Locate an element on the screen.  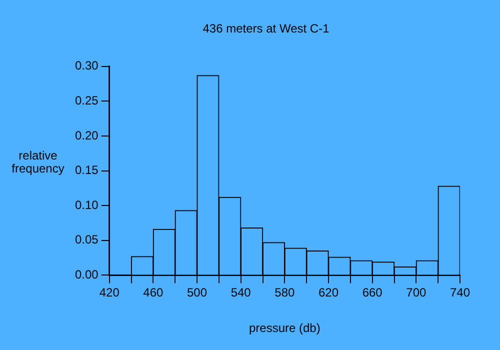
x-axis-title: pressure (db) is located at coordinates (284, 328).